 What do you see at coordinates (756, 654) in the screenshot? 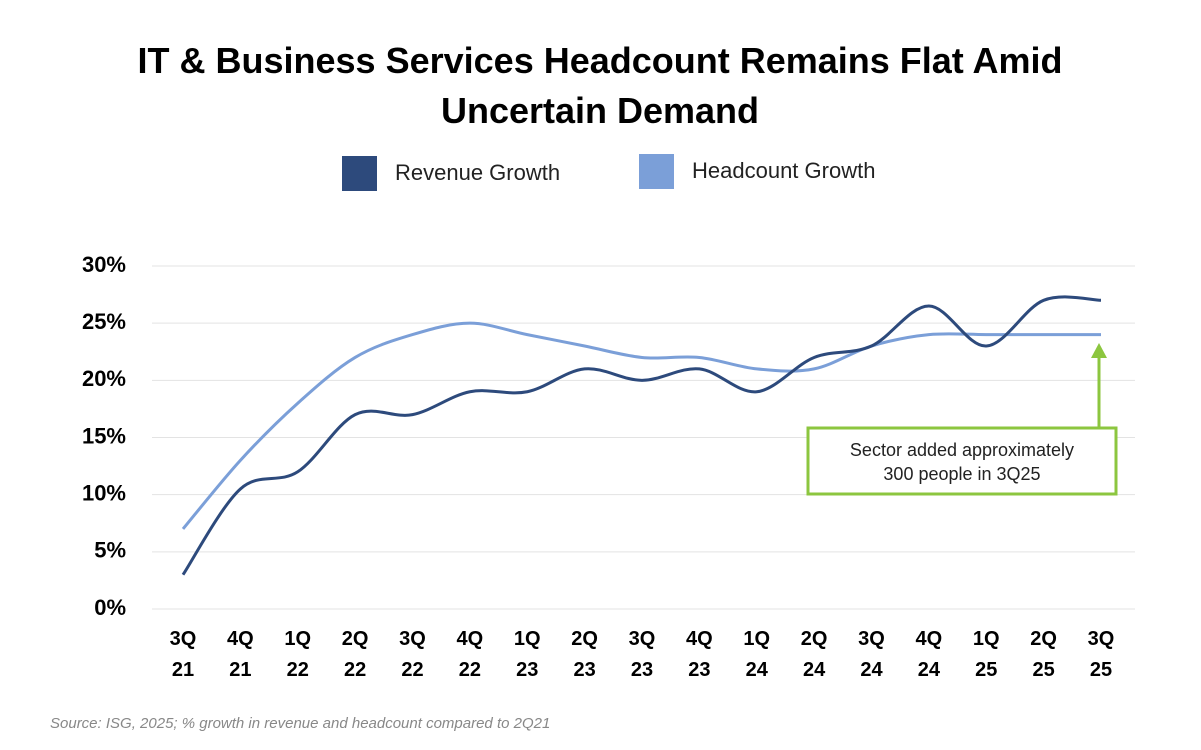
I see `x-tick-label: 1Q 24` at bounding box center [756, 654].